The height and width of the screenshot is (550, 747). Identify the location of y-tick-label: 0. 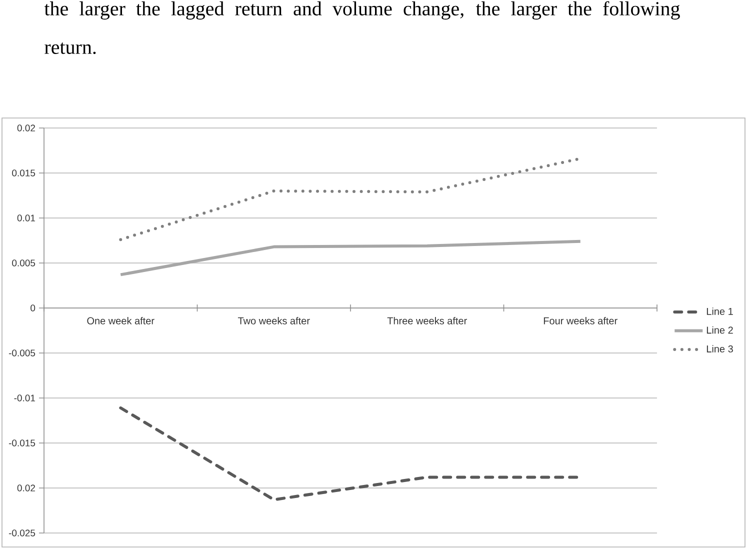
(33, 308).